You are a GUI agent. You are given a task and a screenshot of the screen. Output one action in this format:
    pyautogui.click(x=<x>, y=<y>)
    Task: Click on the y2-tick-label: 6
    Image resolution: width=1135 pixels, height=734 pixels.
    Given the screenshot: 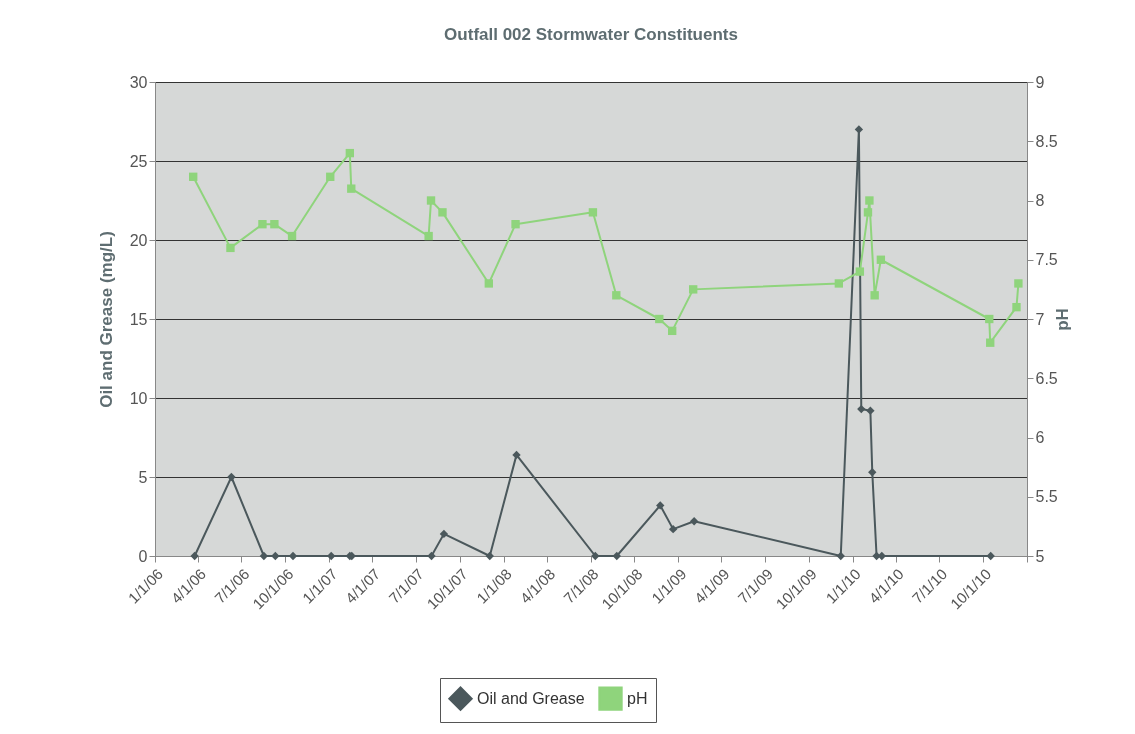 What is the action you would take?
    pyautogui.click(x=1040, y=437)
    